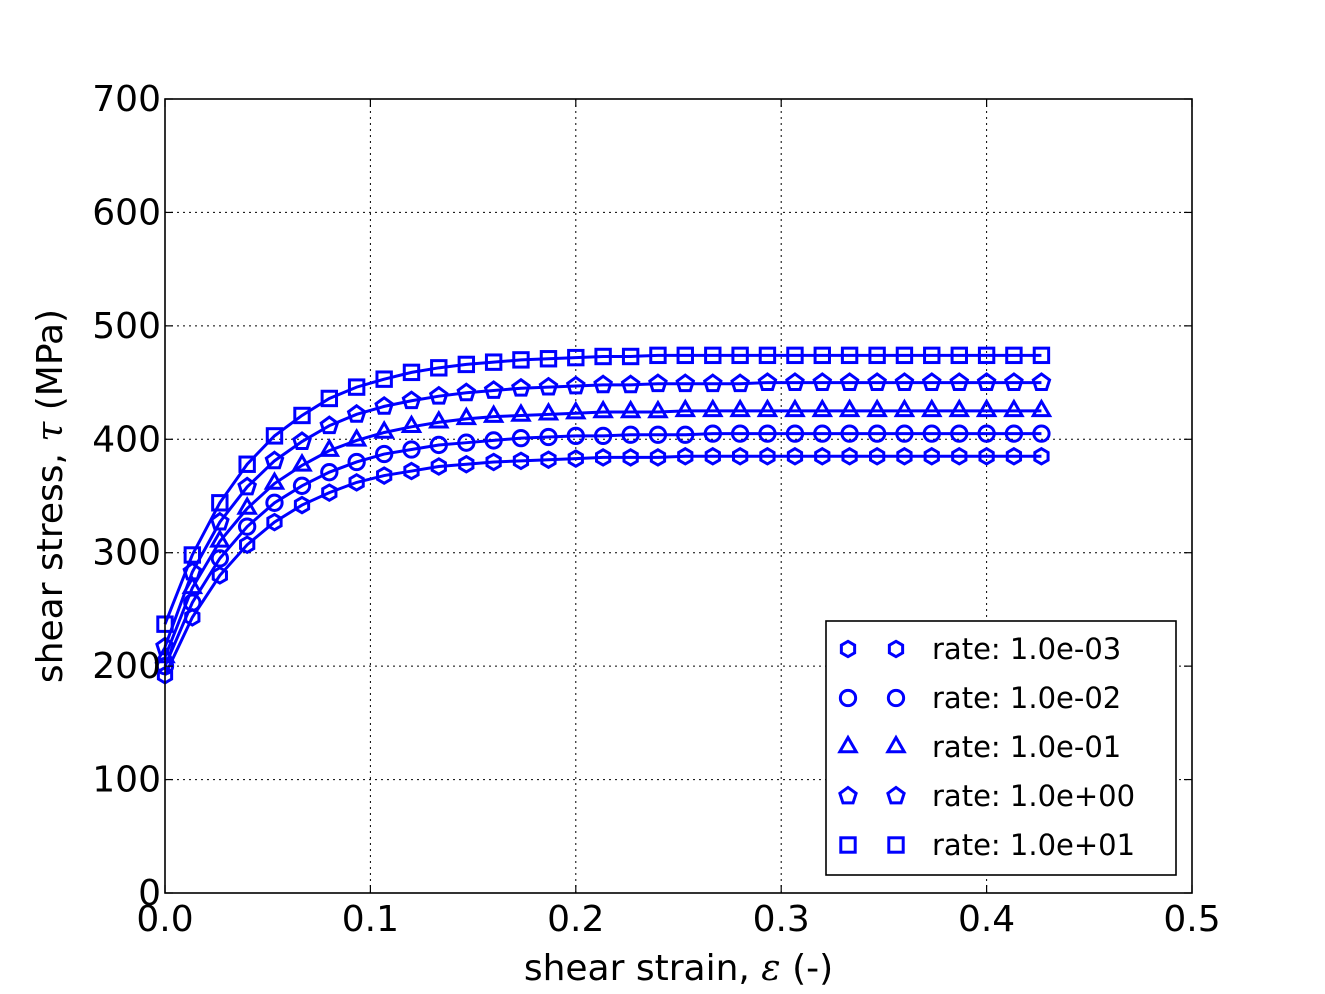 This screenshot has height=994, width=1325. What do you see at coordinates (896, 845) in the screenshot?
I see `legend-marker-square` at bounding box center [896, 845].